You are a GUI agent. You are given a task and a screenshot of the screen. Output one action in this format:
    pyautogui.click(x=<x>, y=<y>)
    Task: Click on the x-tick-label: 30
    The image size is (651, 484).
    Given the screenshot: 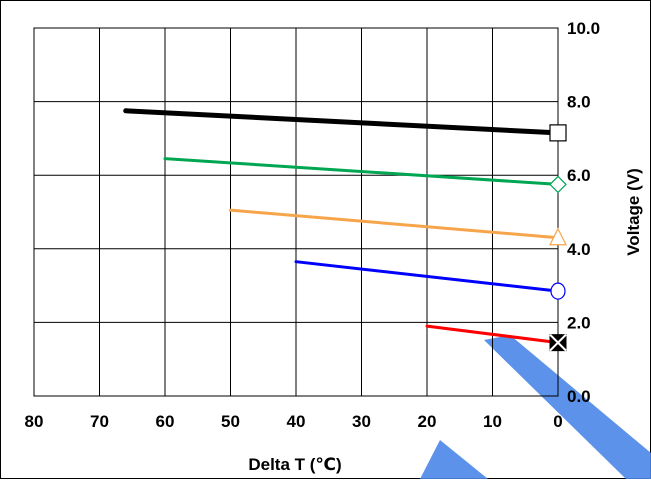 What is the action you would take?
    pyautogui.click(x=361, y=421)
    